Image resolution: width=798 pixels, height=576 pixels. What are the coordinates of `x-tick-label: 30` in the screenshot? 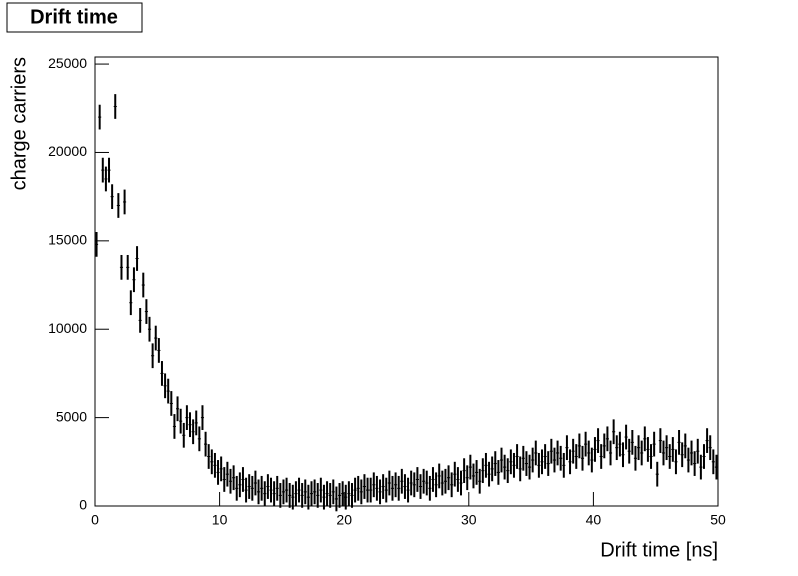 It's located at (469, 520).